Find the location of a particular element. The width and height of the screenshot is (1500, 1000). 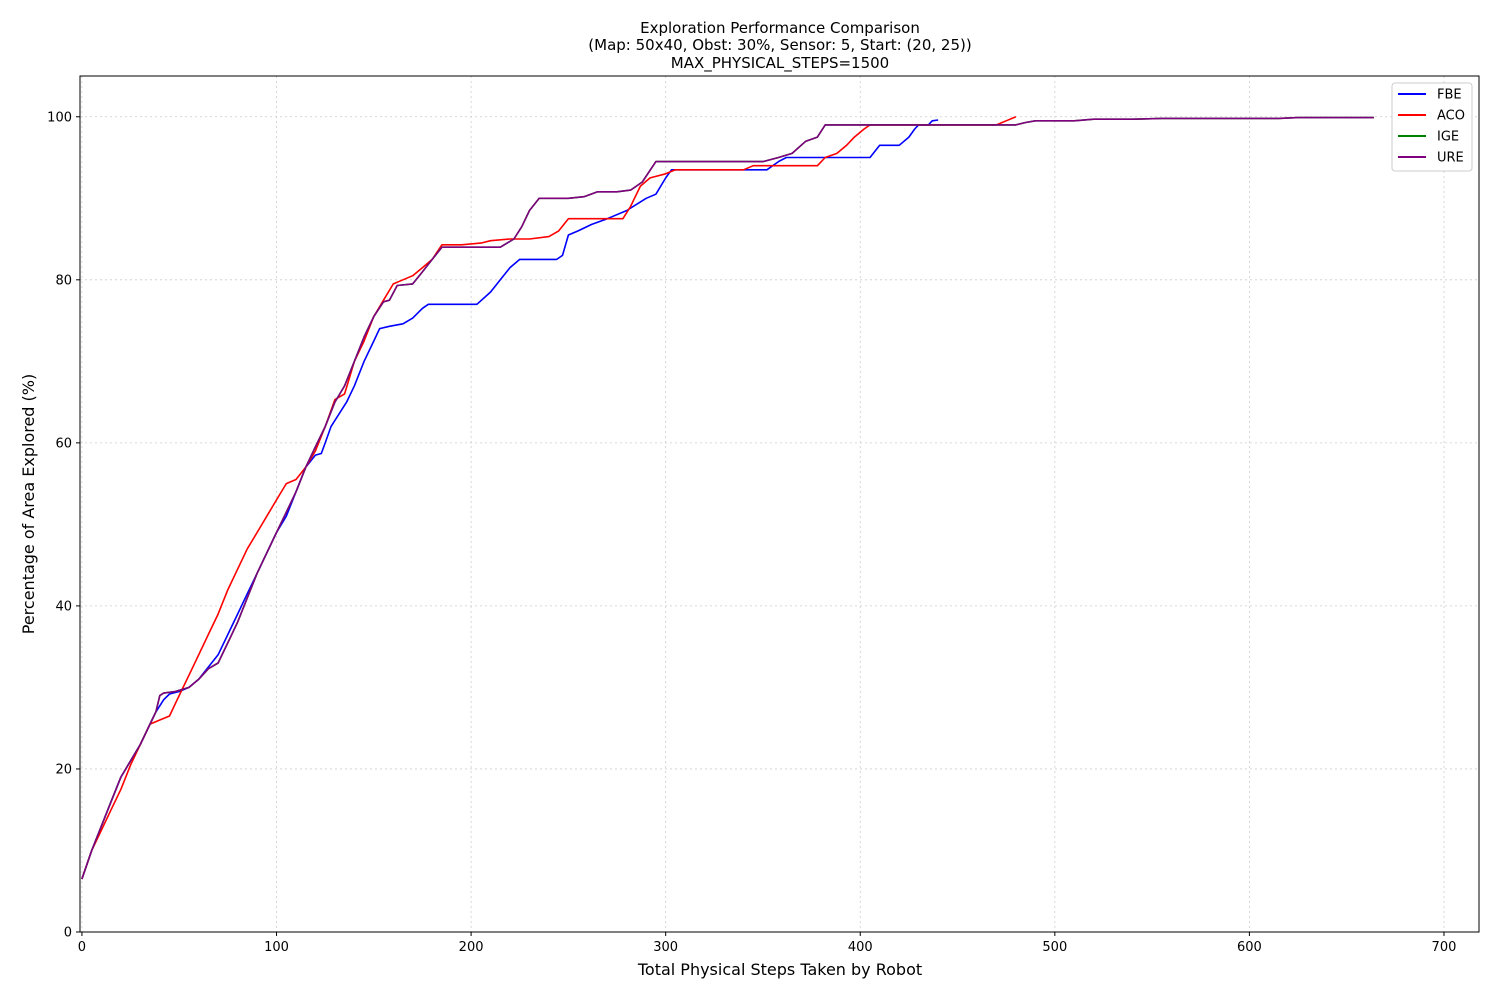

legend-label-fbe: FBE is located at coordinates (1449, 95).